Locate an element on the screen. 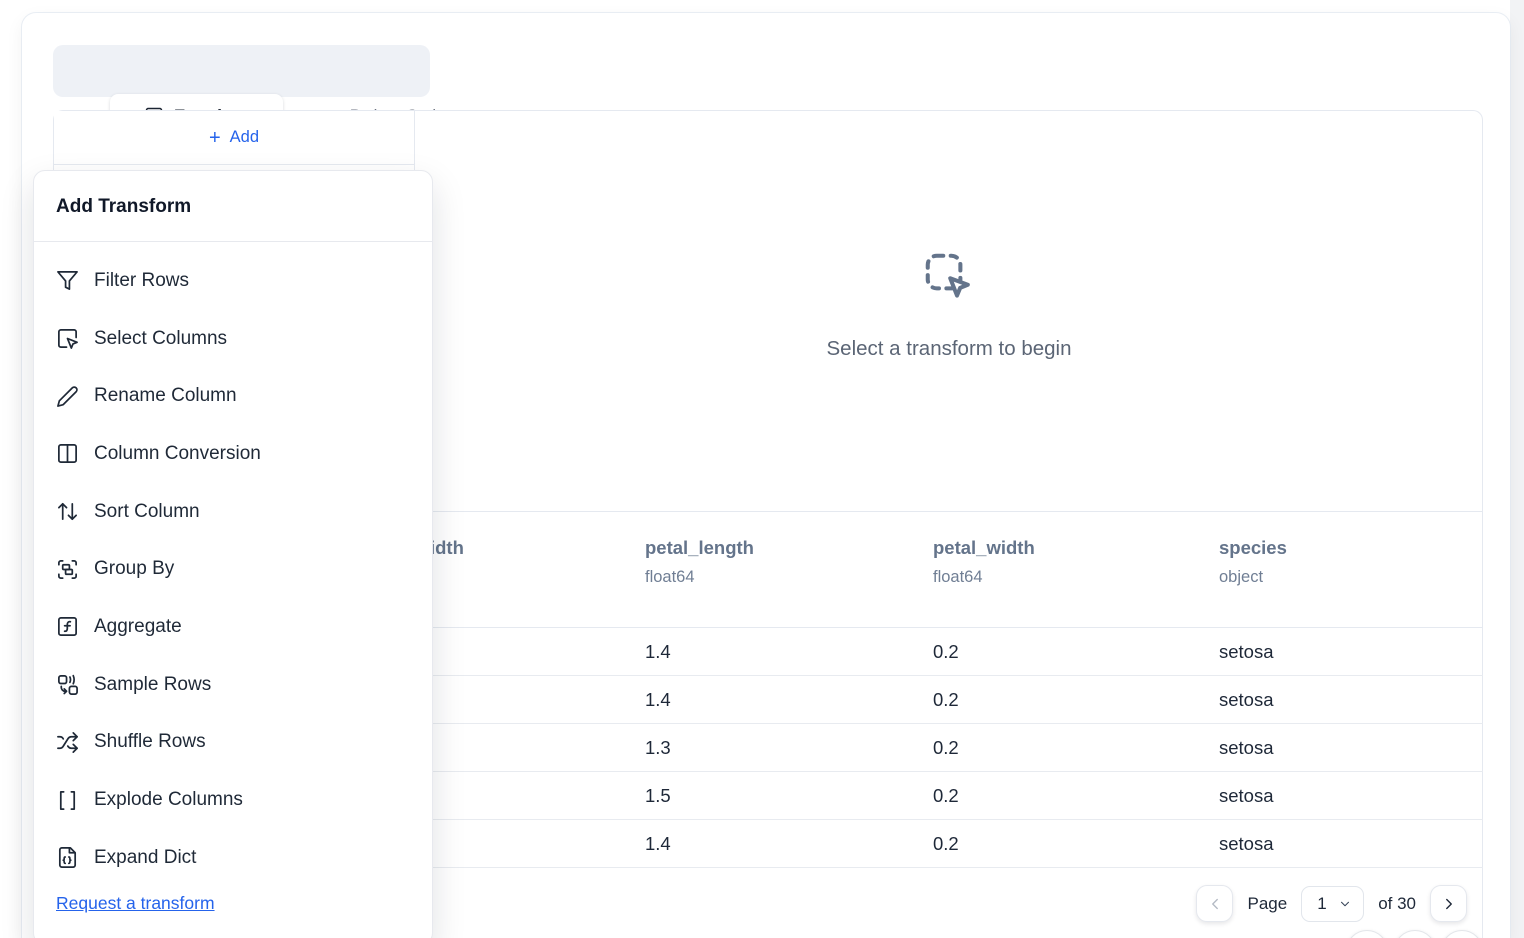  cell-petal-length: 1.3 is located at coordinates (658, 747).